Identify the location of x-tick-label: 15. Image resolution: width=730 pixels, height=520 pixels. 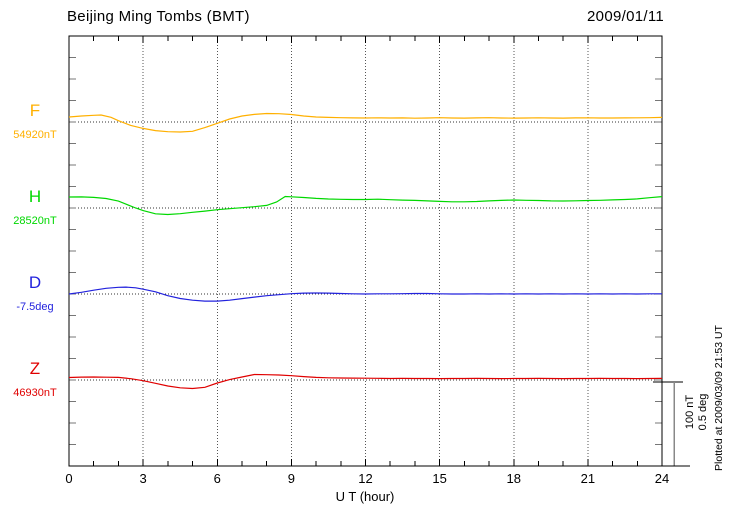
(439, 478).